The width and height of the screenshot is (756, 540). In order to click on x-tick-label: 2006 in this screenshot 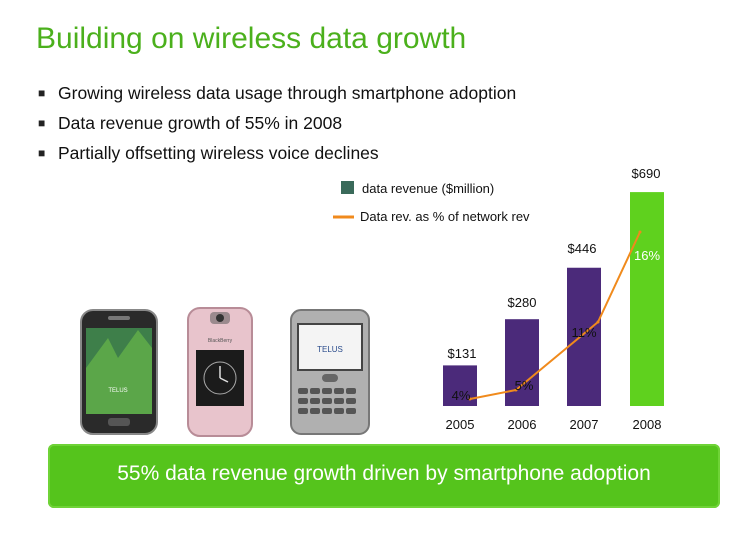, I will do `click(522, 424)`.